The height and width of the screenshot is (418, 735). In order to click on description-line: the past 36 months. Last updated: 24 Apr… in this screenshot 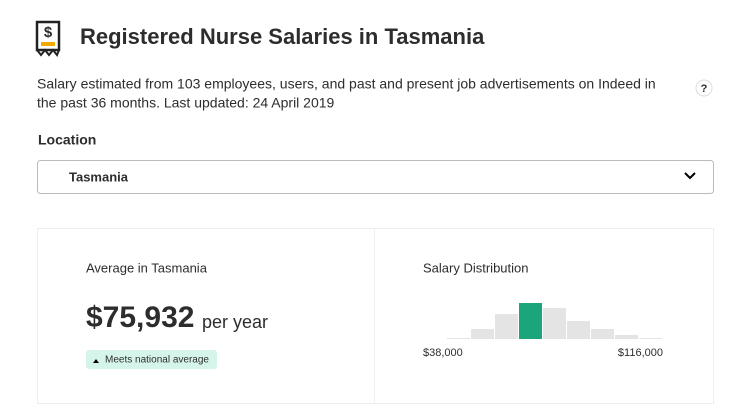, I will do `click(186, 103)`.